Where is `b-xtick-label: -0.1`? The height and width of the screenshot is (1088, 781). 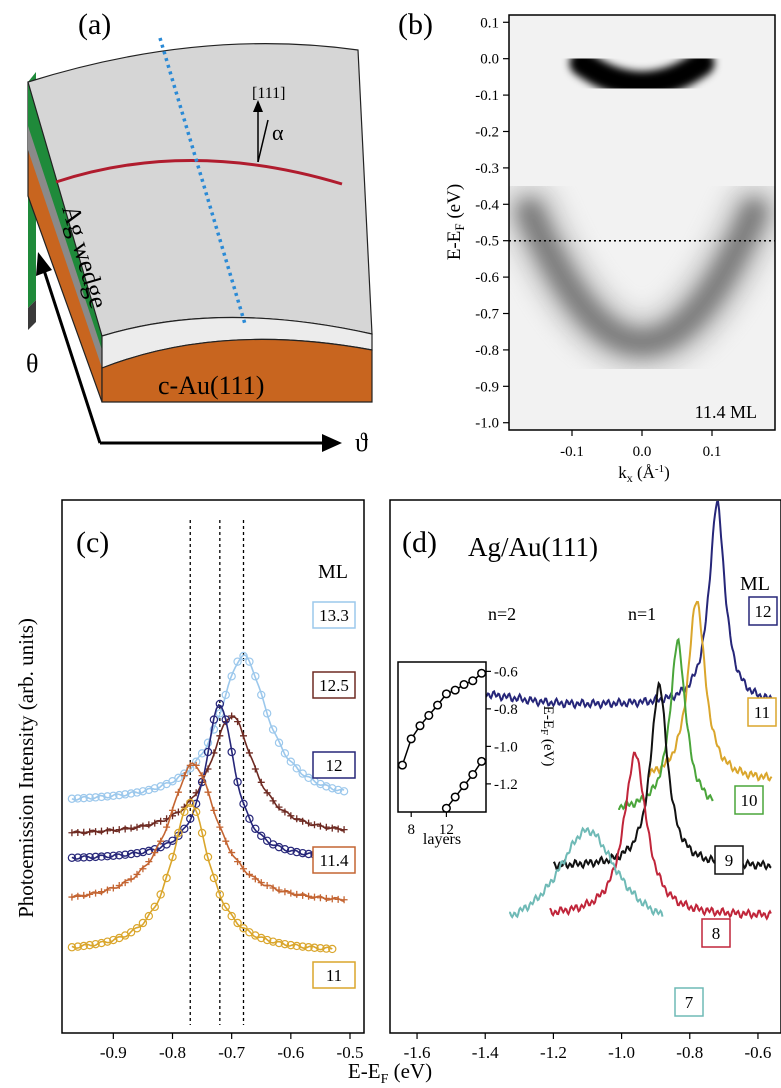 b-xtick-label: -0.1 is located at coordinates (572, 452).